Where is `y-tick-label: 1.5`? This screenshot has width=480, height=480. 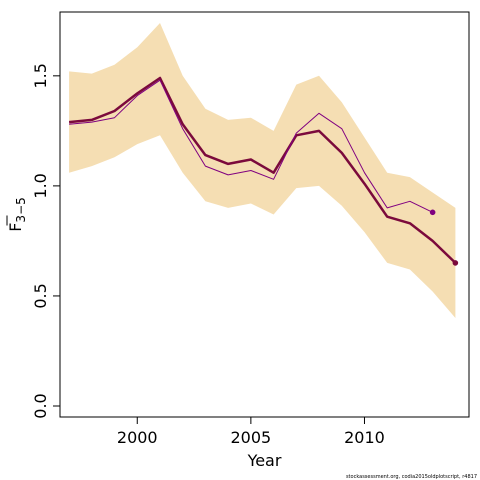 y-tick-label: 1.5 is located at coordinates (40, 75).